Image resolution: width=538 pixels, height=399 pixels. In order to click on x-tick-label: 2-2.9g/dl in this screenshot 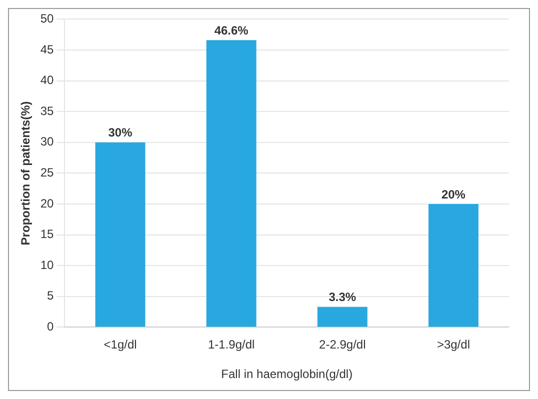, I will do `click(342, 345)`.